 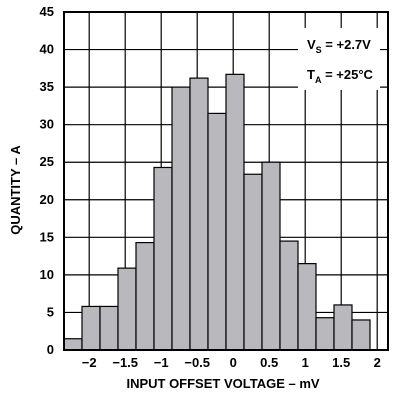 I want to click on y-tick-labels: 0 5 10 15 20 25 30 35 40 45, so click(x=47, y=180).